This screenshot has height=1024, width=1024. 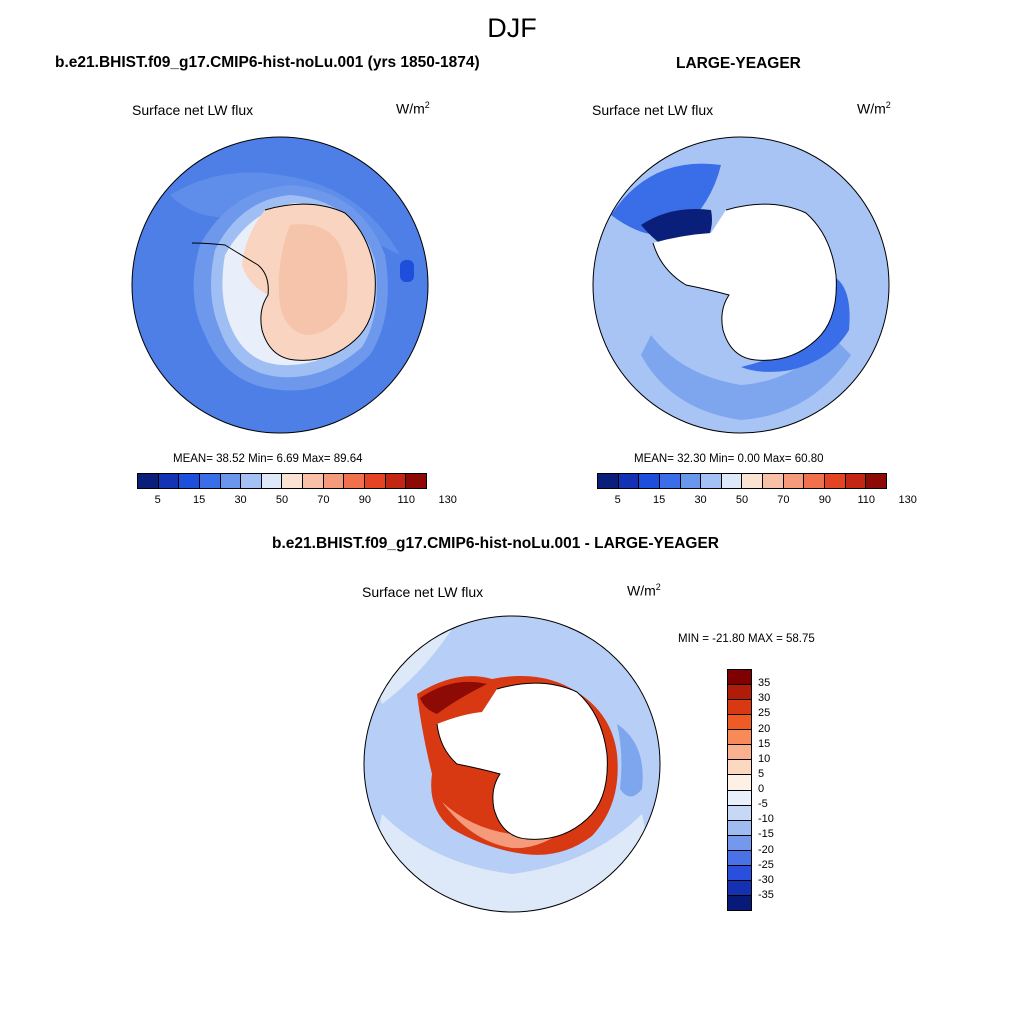 What do you see at coordinates (193, 110) in the screenshot?
I see `panel1-variable-label: Surface net LW flux` at bounding box center [193, 110].